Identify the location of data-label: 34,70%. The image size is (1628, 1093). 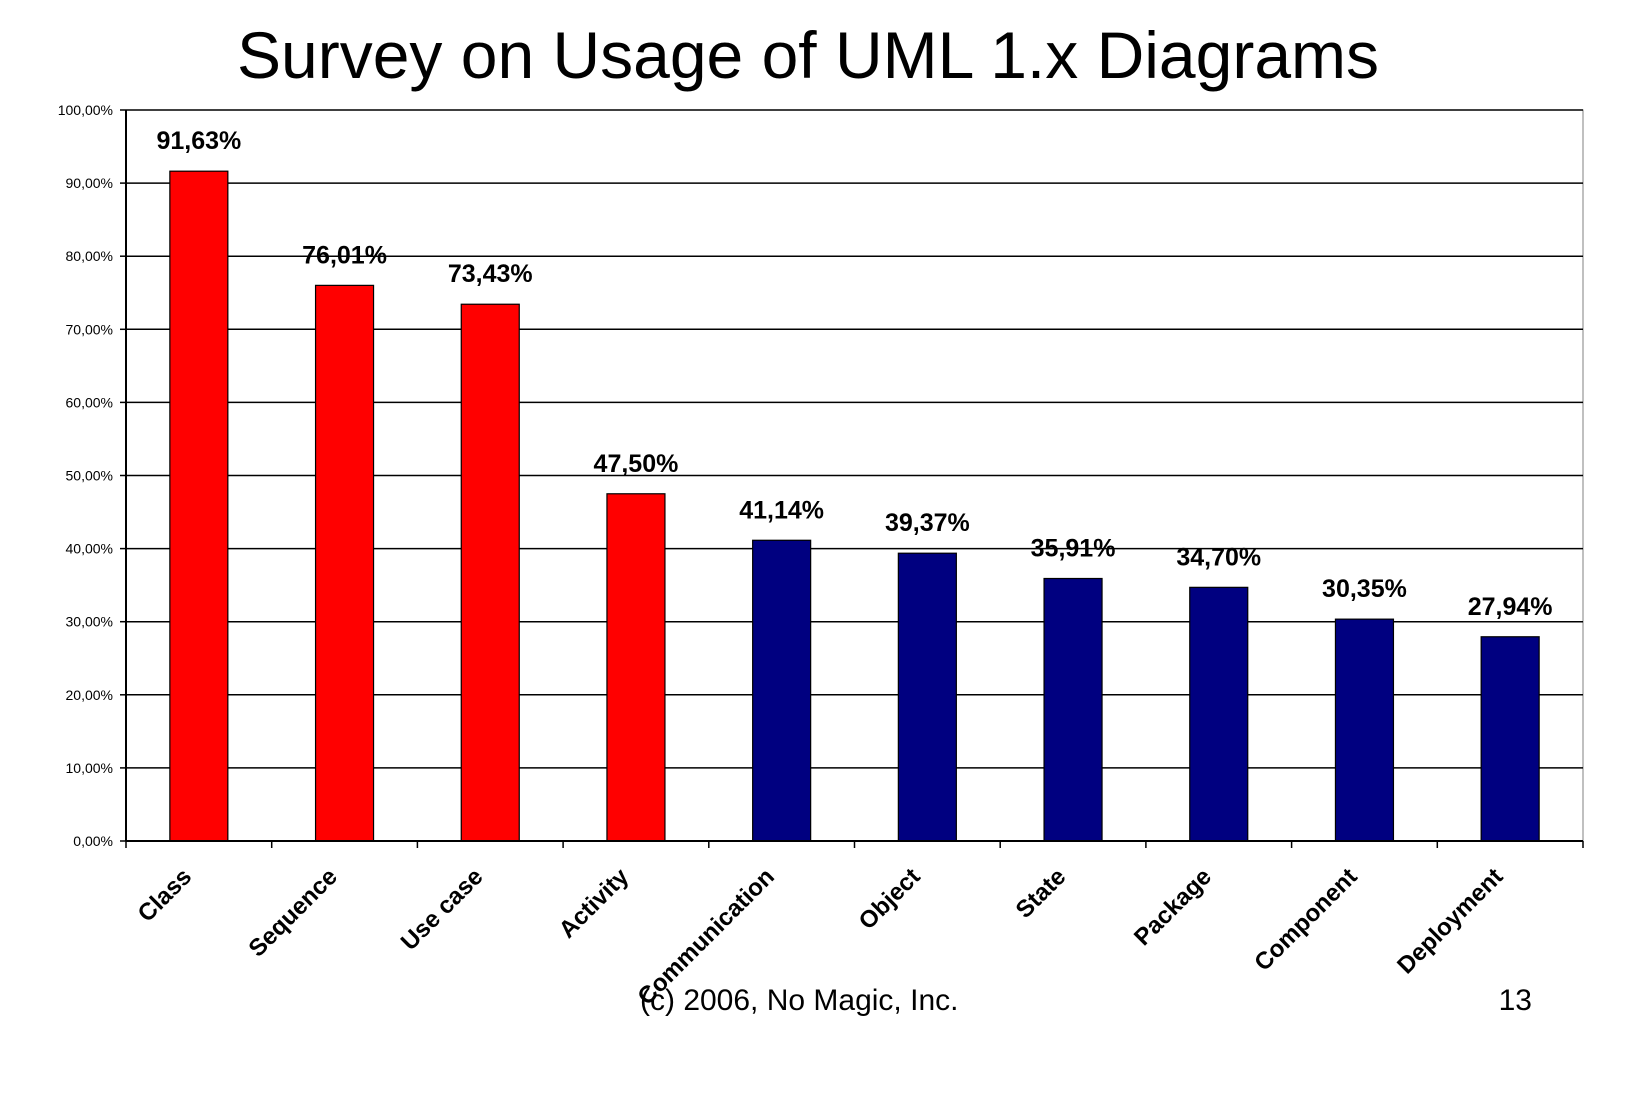
(1218, 557).